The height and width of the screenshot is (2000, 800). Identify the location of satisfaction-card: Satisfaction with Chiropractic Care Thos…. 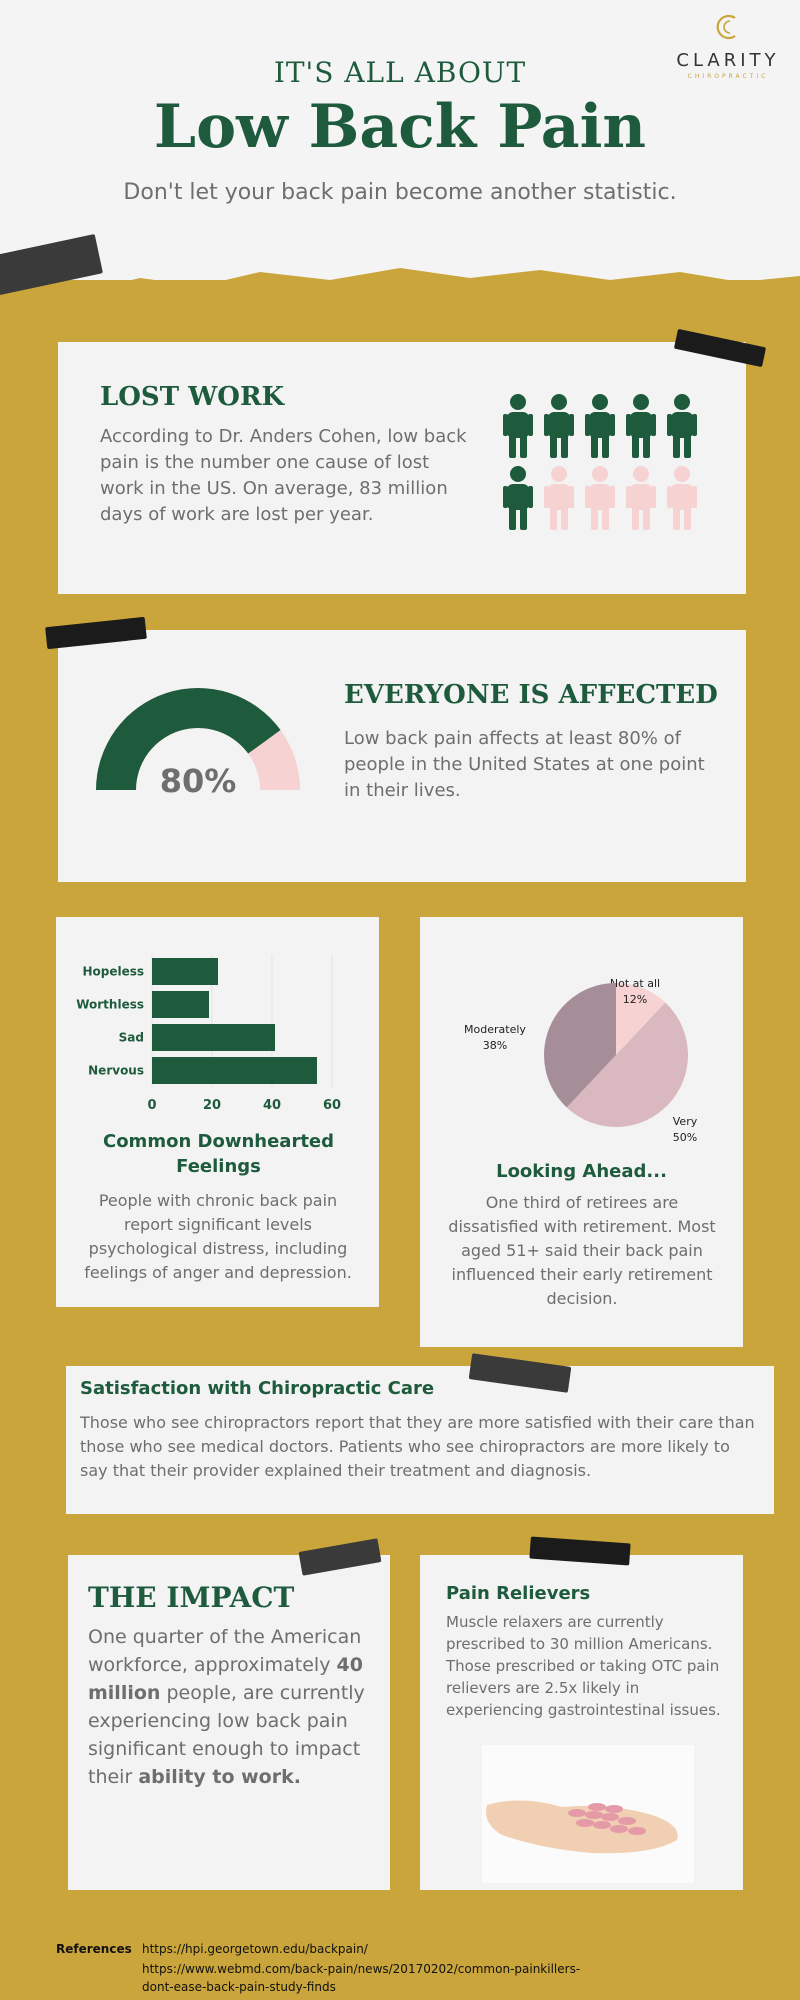
(420, 1440).